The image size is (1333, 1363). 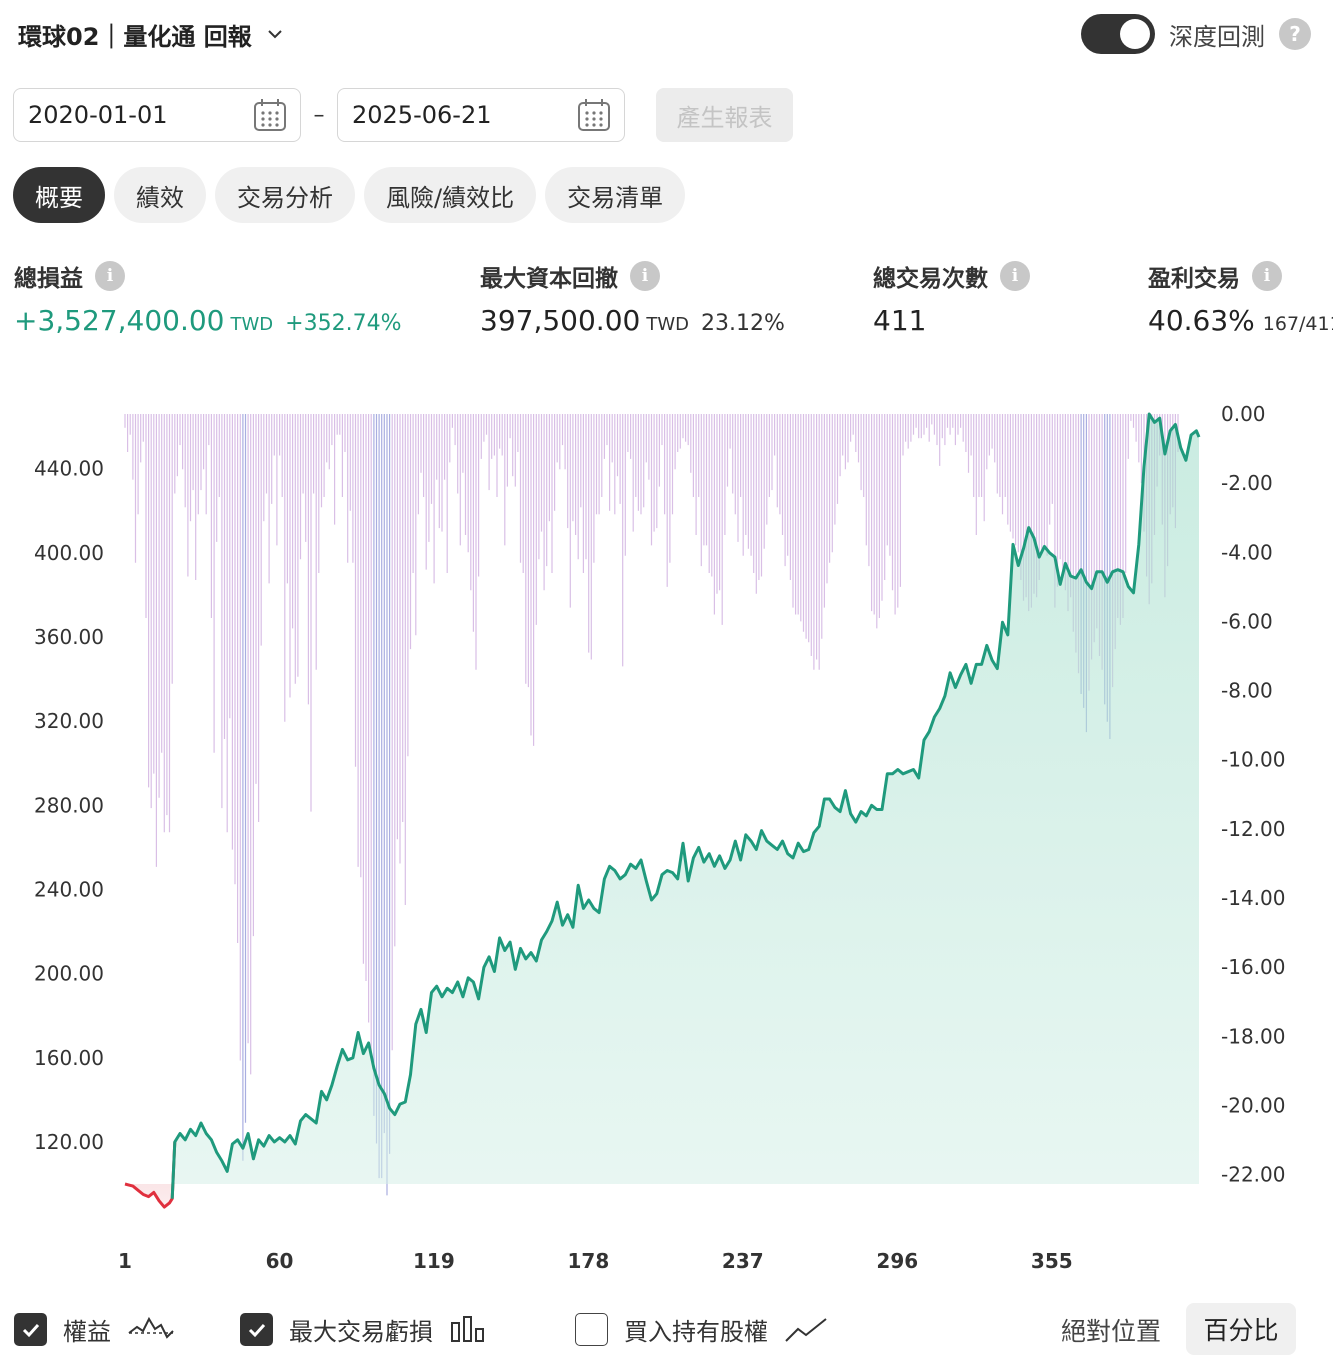 What do you see at coordinates (696, 1332) in the screenshot?
I see `legend-buy-hold-label: 買入持有股權` at bounding box center [696, 1332].